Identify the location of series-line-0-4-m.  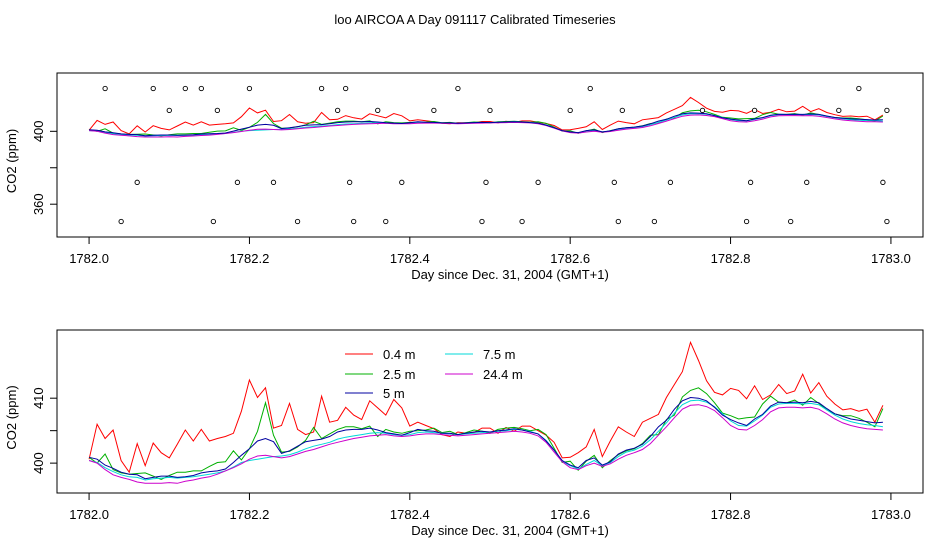
(486, 115).